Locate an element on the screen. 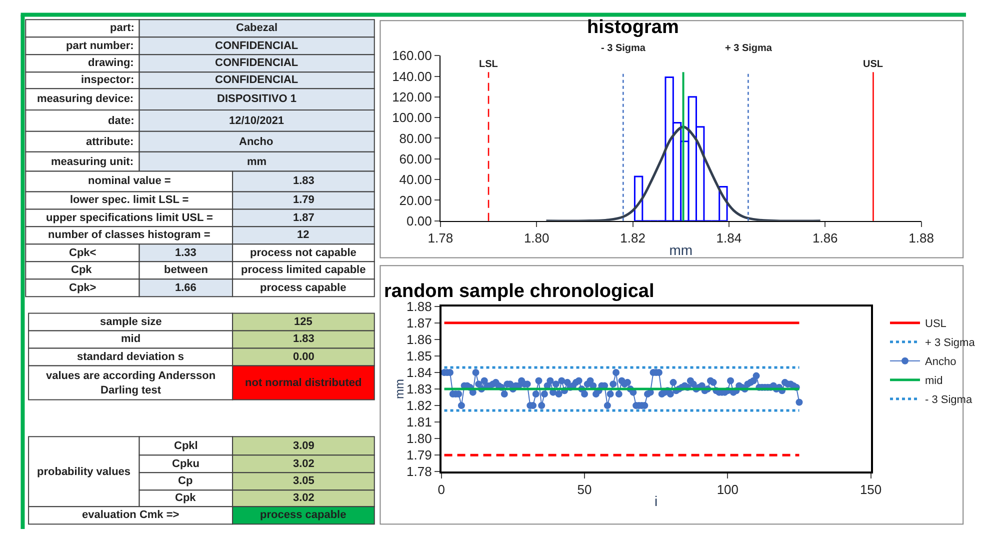  y-tick-label: 1.79 is located at coordinates (419, 455).